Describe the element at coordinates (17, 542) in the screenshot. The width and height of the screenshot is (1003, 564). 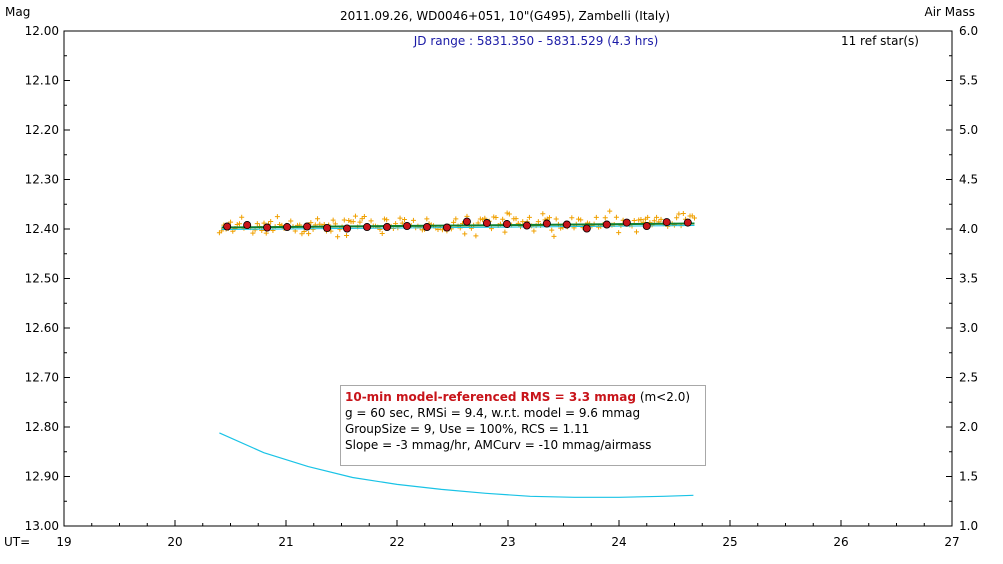
I see `x-axis-label: UT=` at that location.